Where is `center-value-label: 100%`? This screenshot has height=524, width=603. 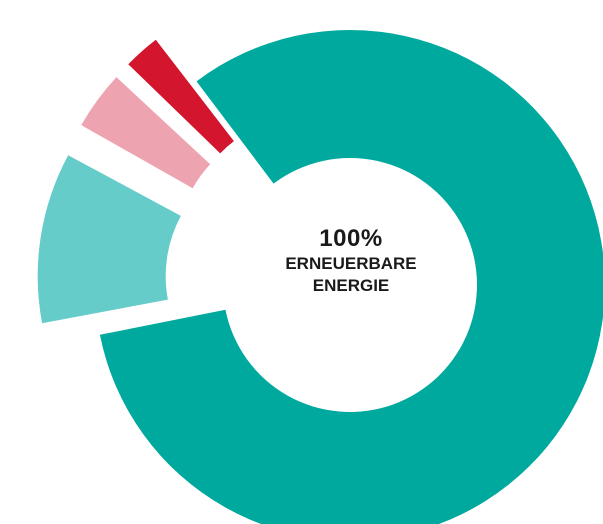
center-value-label: 100% is located at coordinates (351, 238).